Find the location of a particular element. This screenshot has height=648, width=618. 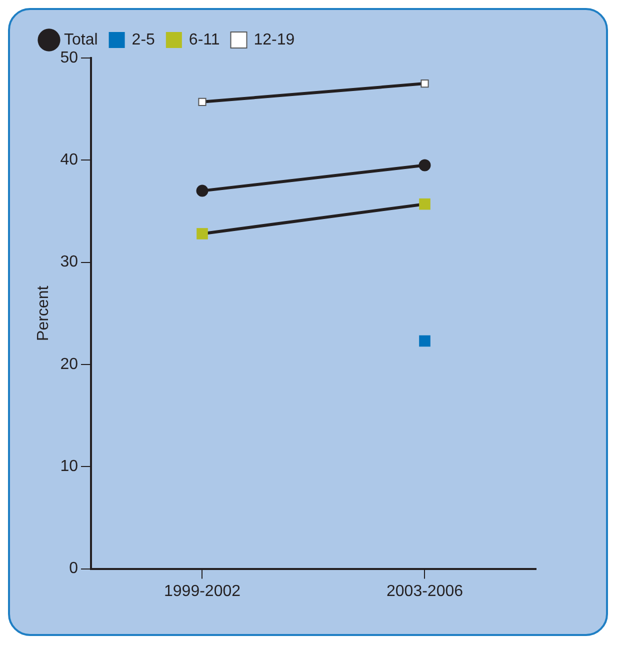

legend-label: 2-5 is located at coordinates (144, 39).